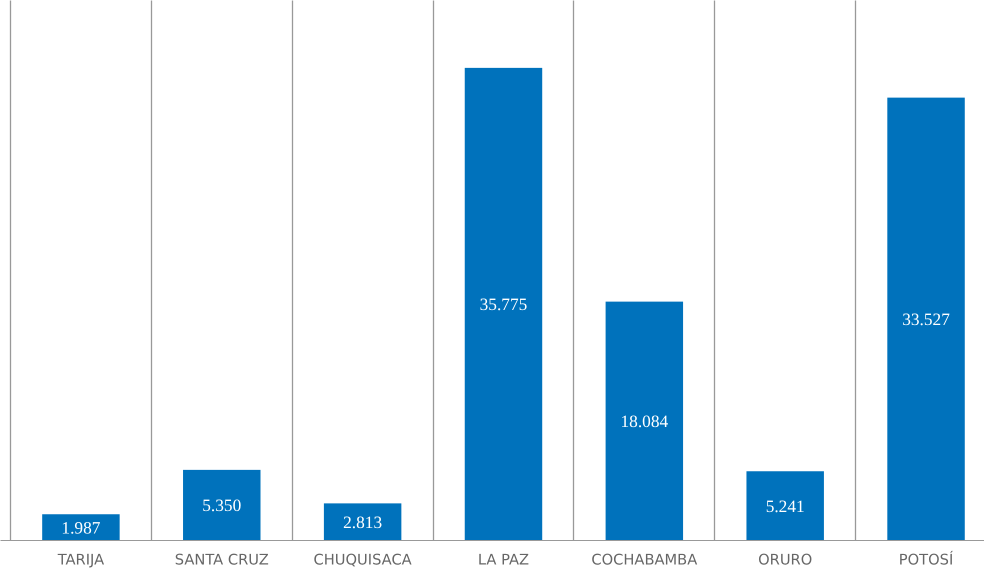 This screenshot has width=984, height=571. Describe the element at coordinates (644, 560) in the screenshot. I see `x-tick-label: COCHABAMBA` at that location.